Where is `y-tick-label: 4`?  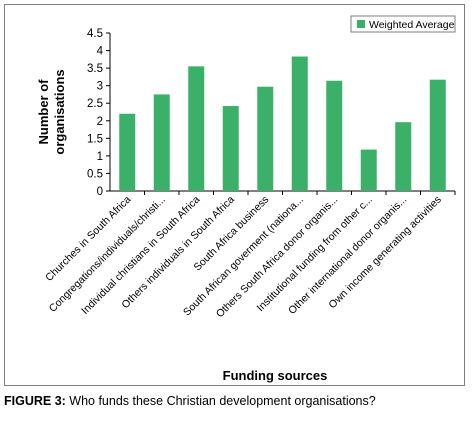 y-tick-label: 4 is located at coordinates (100, 52).